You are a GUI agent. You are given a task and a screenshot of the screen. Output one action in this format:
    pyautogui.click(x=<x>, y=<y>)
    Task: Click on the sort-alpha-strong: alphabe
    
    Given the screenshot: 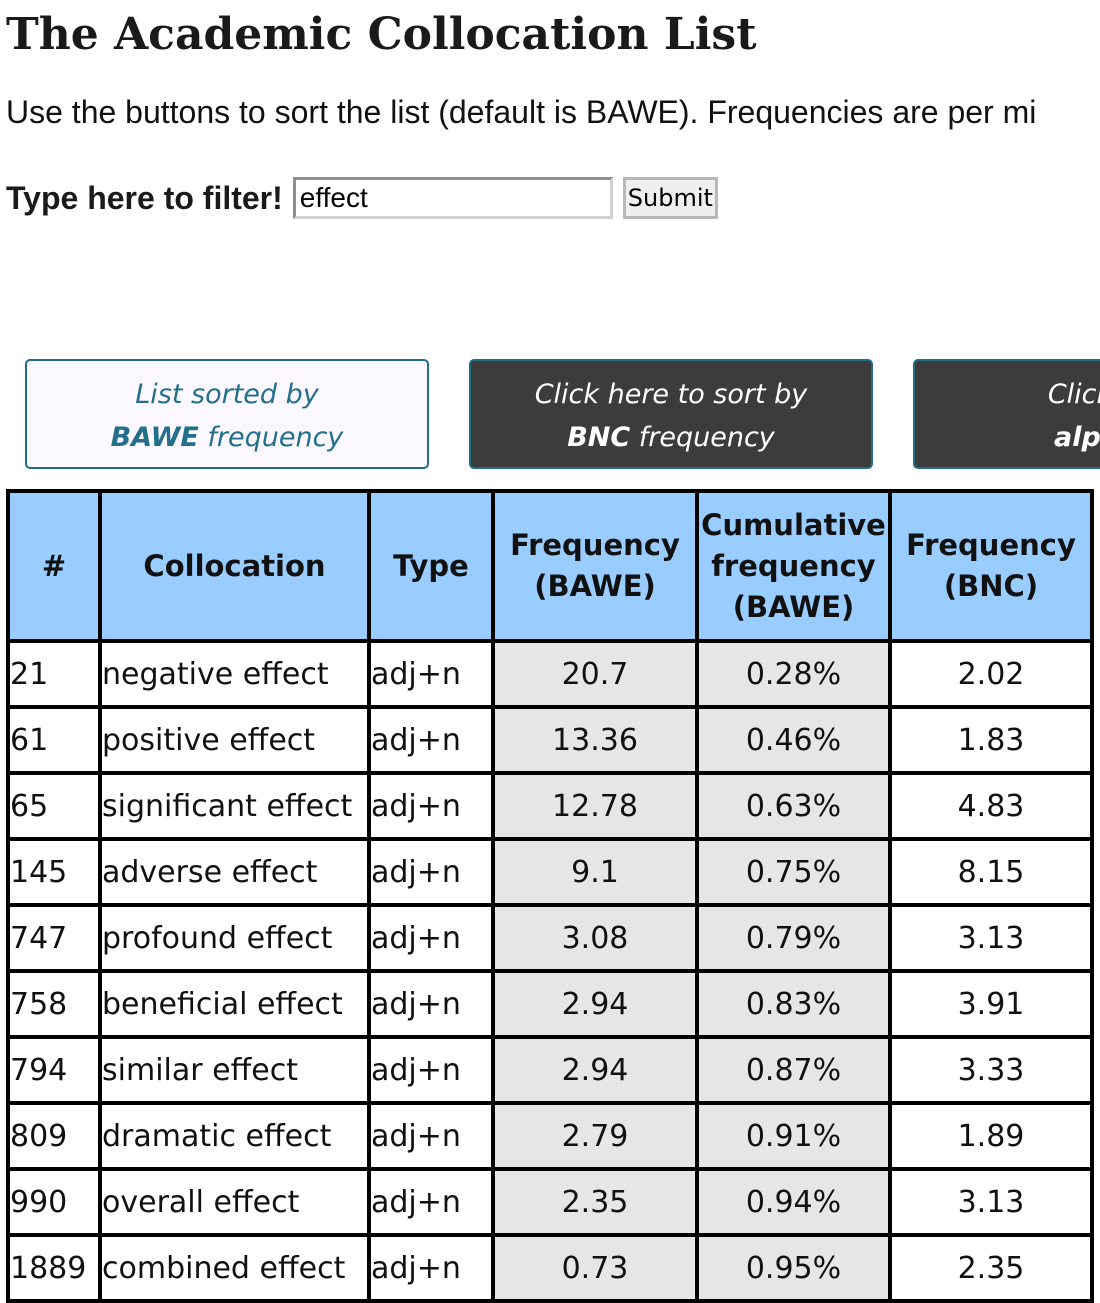 What is the action you would take?
    pyautogui.click(x=1077, y=437)
    